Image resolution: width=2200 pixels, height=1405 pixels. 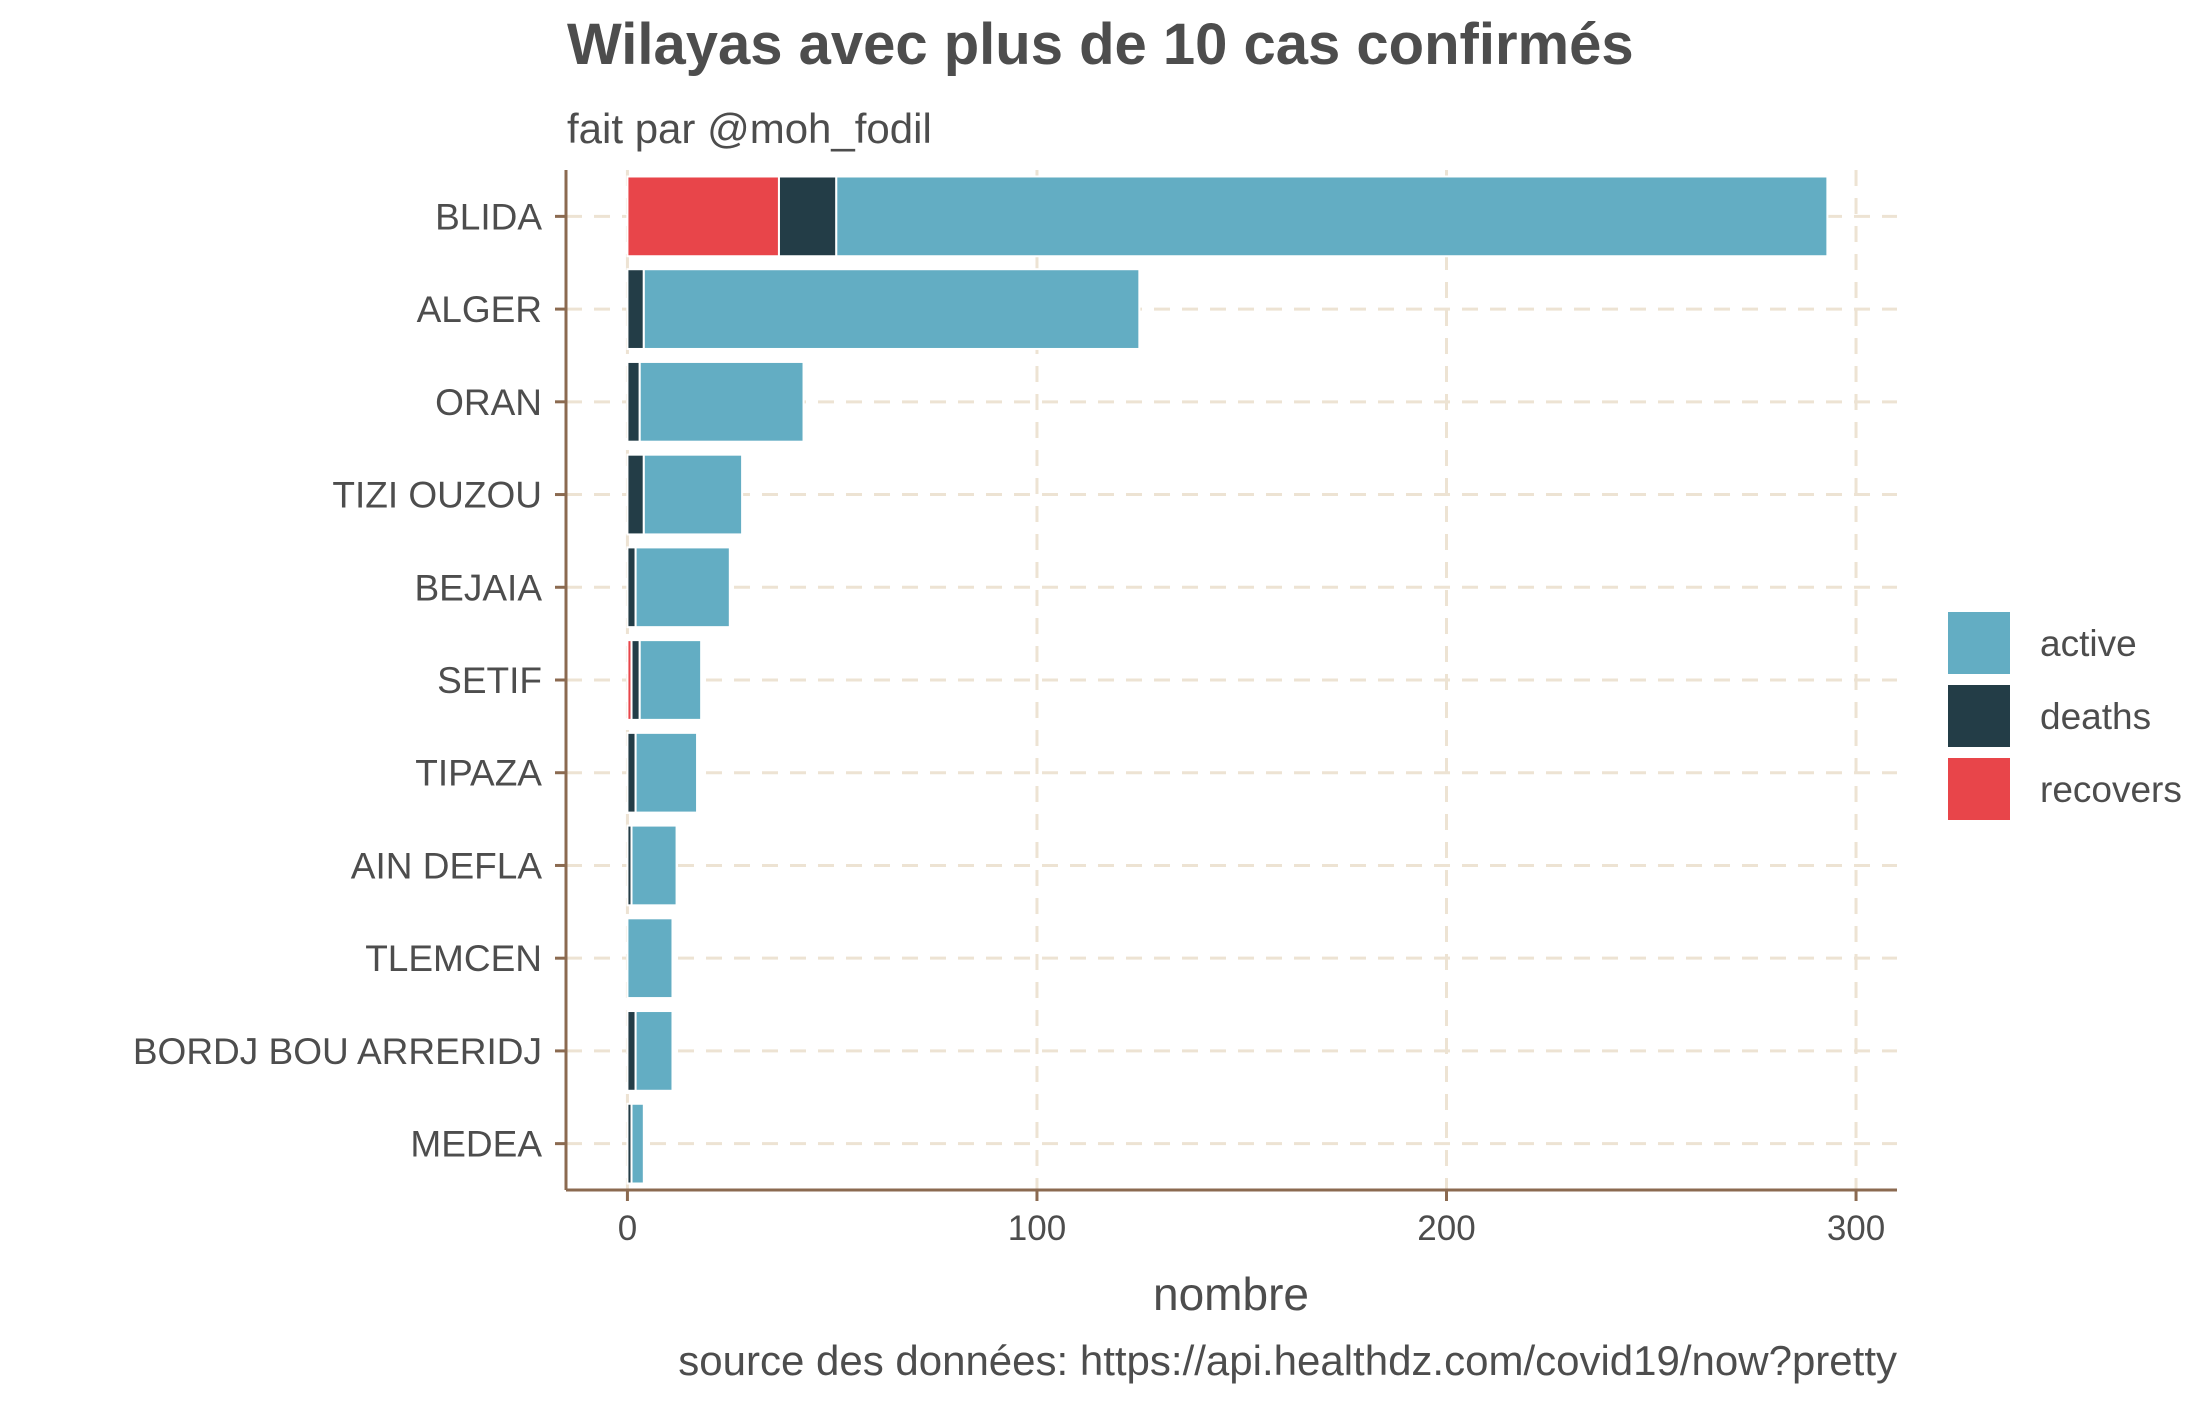 I want to click on y-tick-label: AIN DEFLA, so click(x=447, y=865).